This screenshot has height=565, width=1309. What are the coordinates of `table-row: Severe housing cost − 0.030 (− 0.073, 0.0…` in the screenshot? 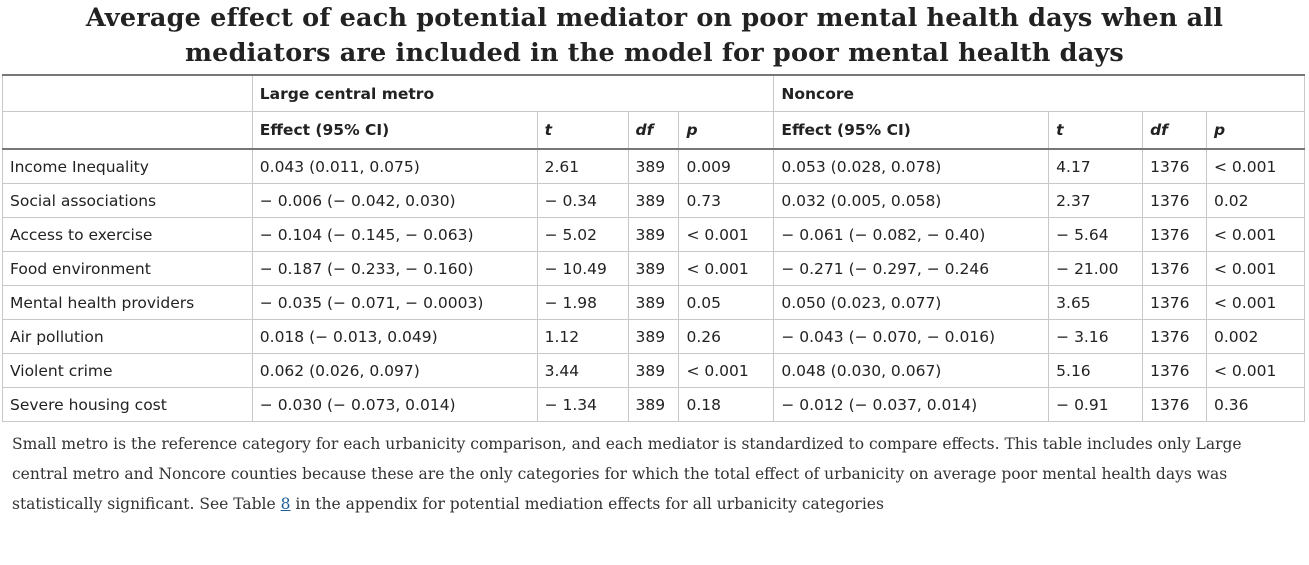 It's located at (653, 404).